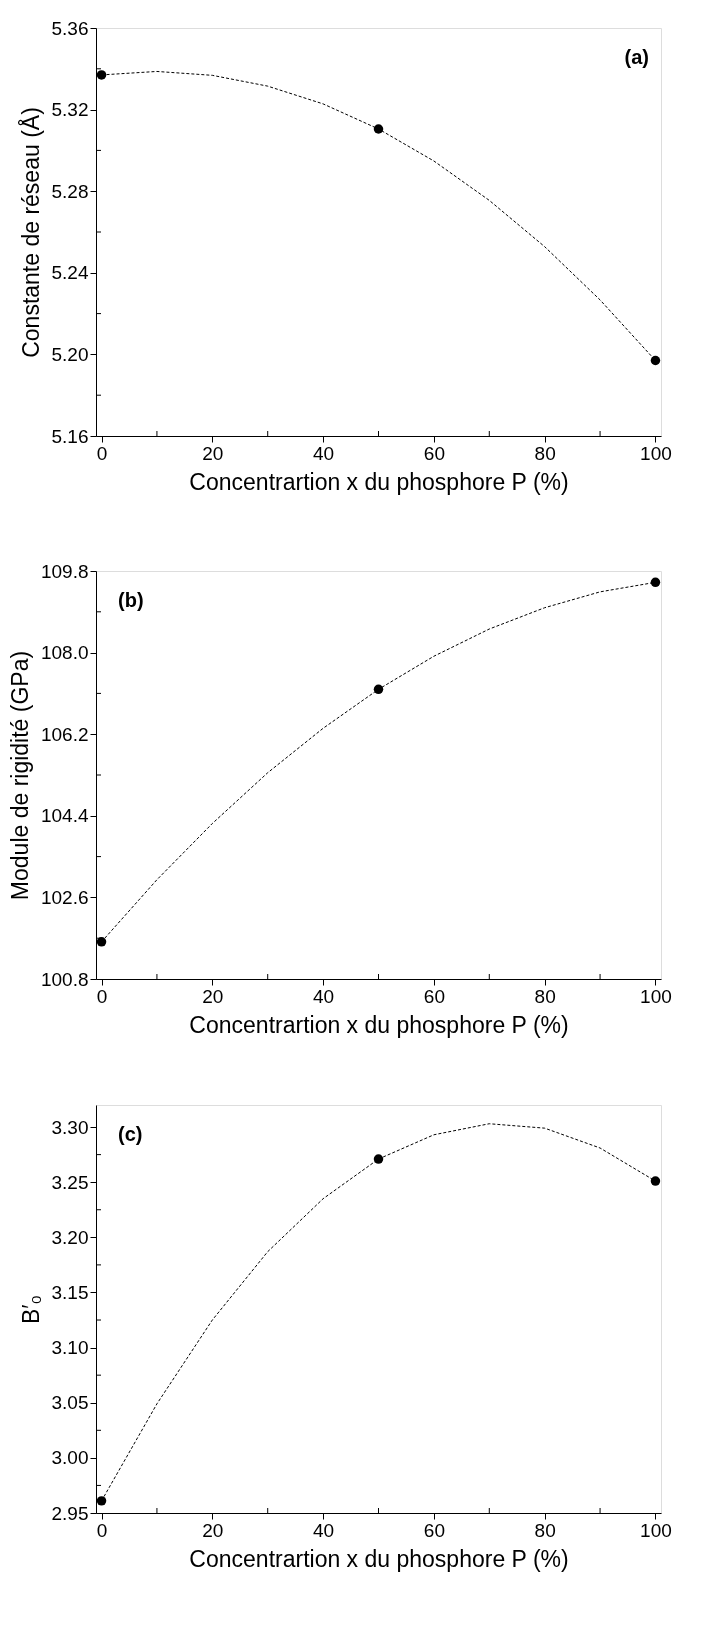  What do you see at coordinates (30, 1309) in the screenshot?
I see `y-axis-title: B′₀` at bounding box center [30, 1309].